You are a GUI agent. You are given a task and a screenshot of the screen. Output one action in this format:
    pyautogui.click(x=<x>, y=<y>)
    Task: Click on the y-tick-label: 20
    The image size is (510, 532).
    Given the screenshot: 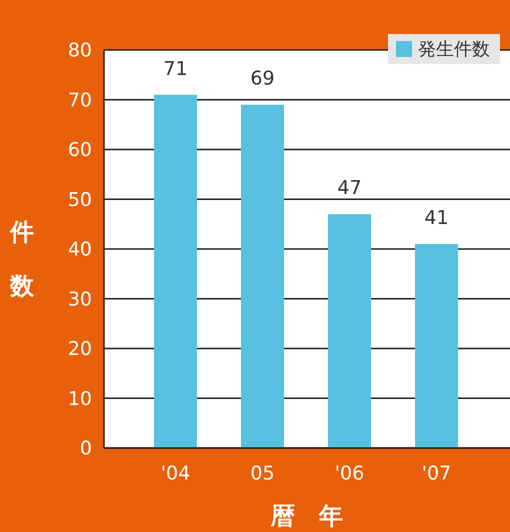 What is the action you would take?
    pyautogui.click(x=80, y=349)
    